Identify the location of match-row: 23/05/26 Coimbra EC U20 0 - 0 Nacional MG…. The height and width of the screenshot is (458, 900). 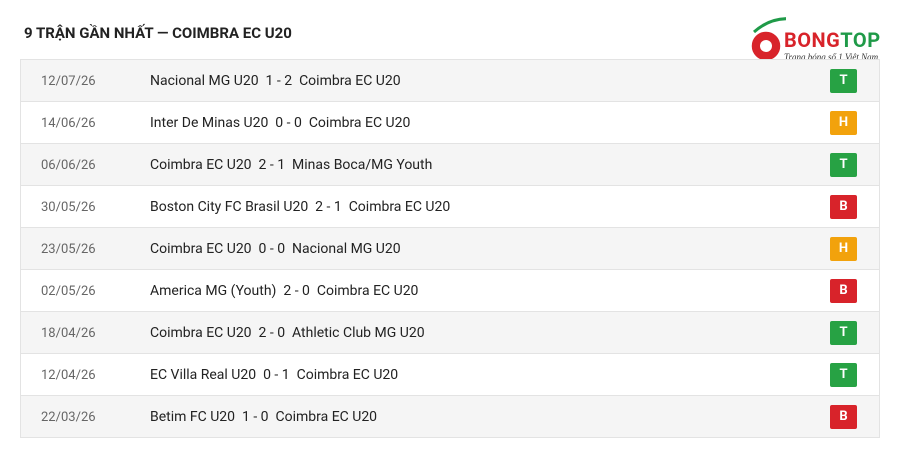
(450, 249).